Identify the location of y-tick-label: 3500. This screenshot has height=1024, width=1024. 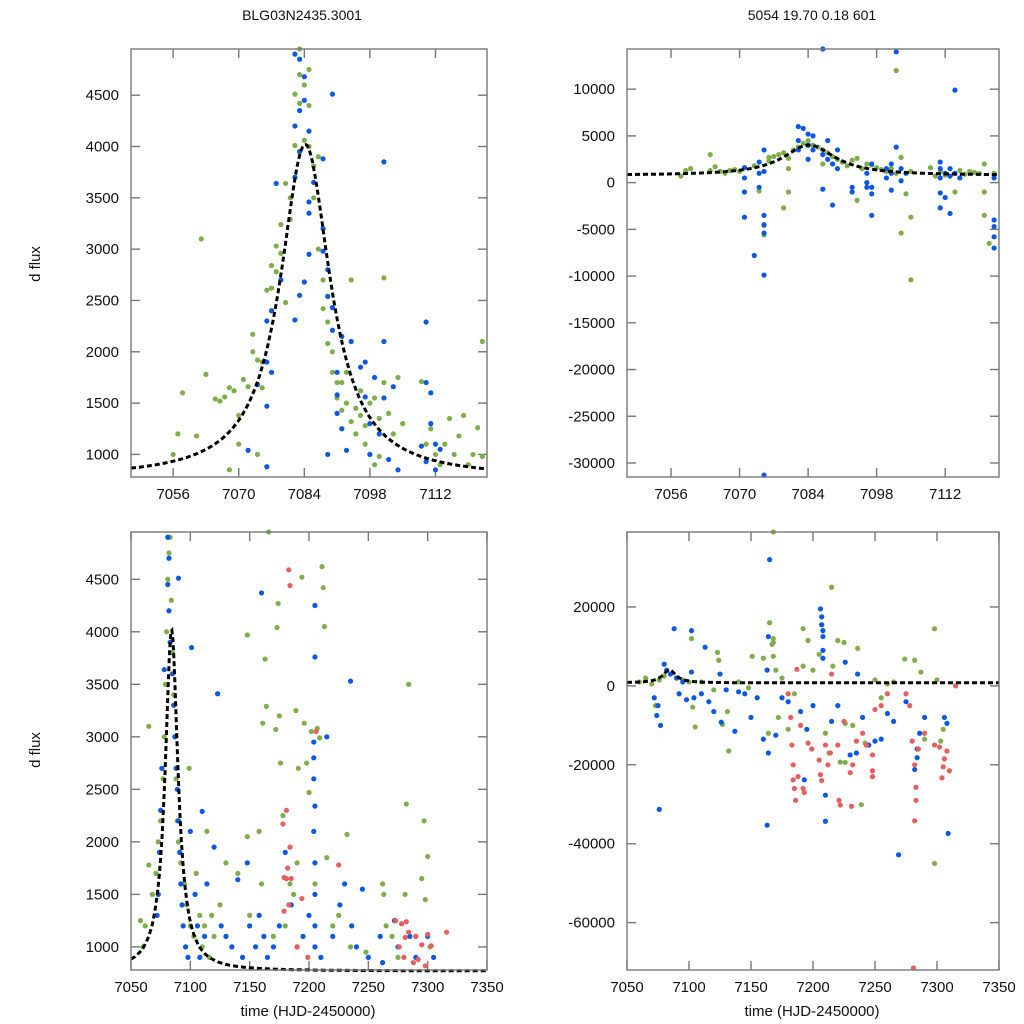
(102, 684).